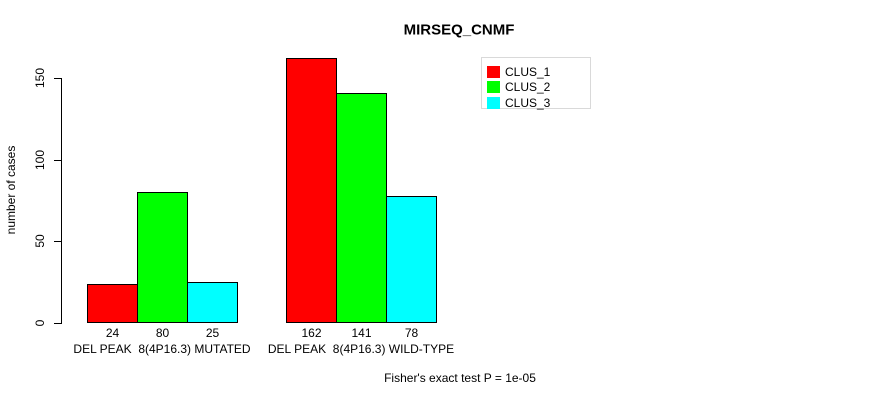 The image size is (890, 400). Describe the element at coordinates (528, 87) in the screenshot. I see `legend-label-clus-2: CLUS_2` at that location.